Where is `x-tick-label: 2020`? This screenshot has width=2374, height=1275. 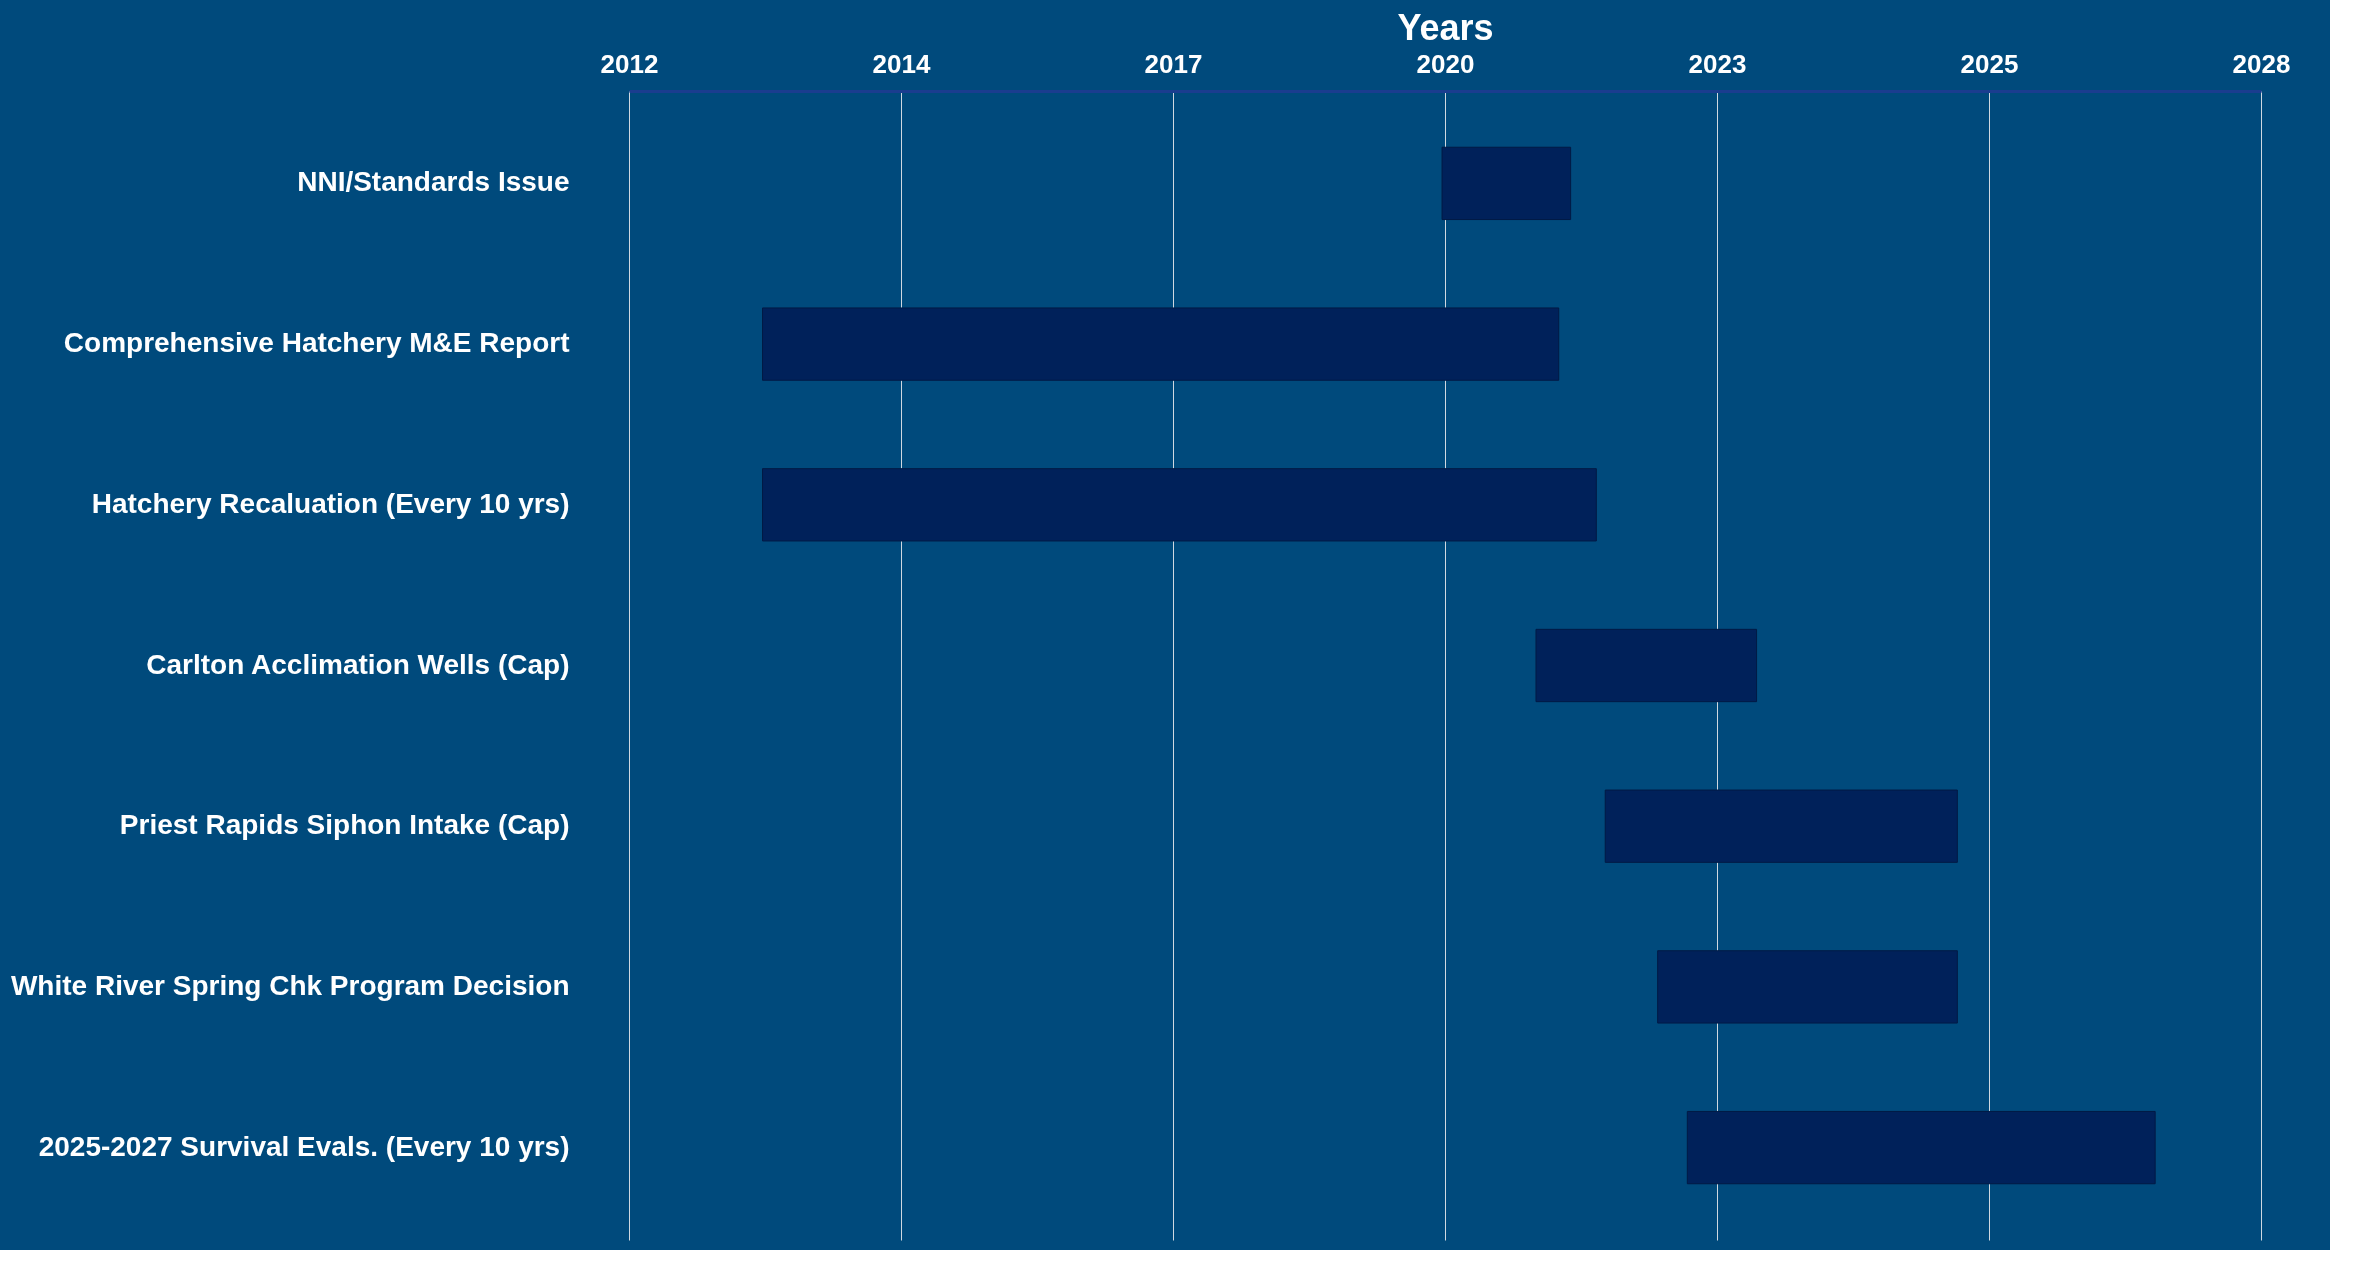
x-tick-label: 2020 is located at coordinates (1445, 63).